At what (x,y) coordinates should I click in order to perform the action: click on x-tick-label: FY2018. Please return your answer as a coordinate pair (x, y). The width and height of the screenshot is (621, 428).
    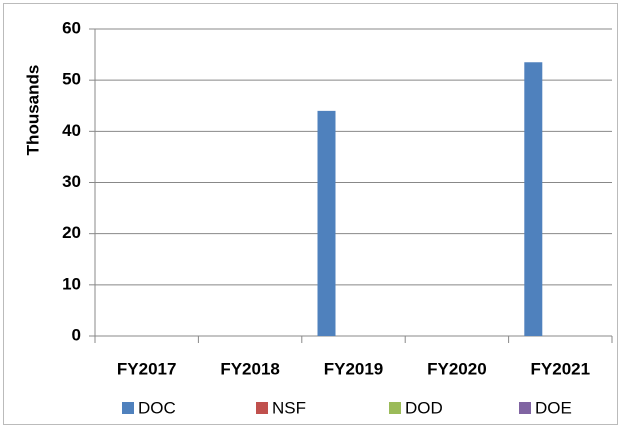
    Looking at the image, I should click on (250, 368).